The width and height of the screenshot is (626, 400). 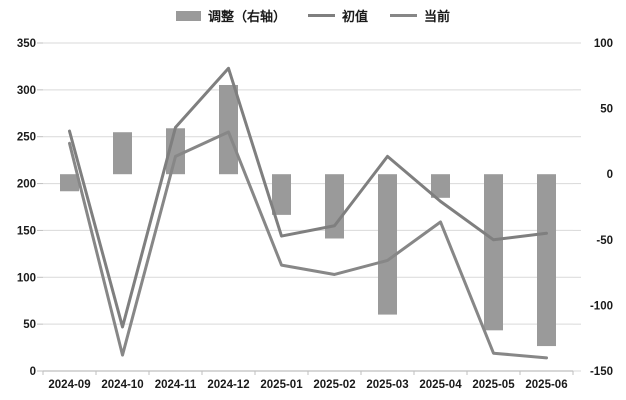 What do you see at coordinates (334, 385) in the screenshot?
I see `x-axis-label: 2025-02` at bounding box center [334, 385].